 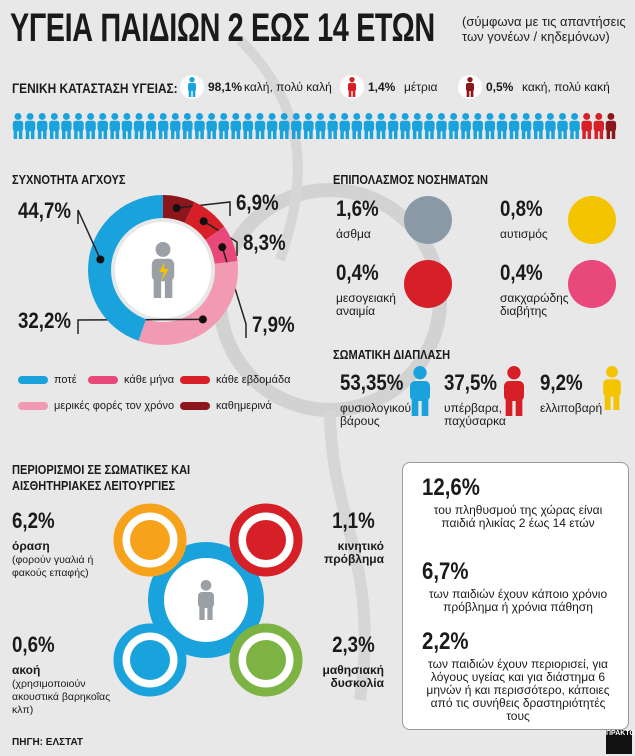 What do you see at coordinates (100, 259) in the screenshot?
I see `leader-dot` at bounding box center [100, 259].